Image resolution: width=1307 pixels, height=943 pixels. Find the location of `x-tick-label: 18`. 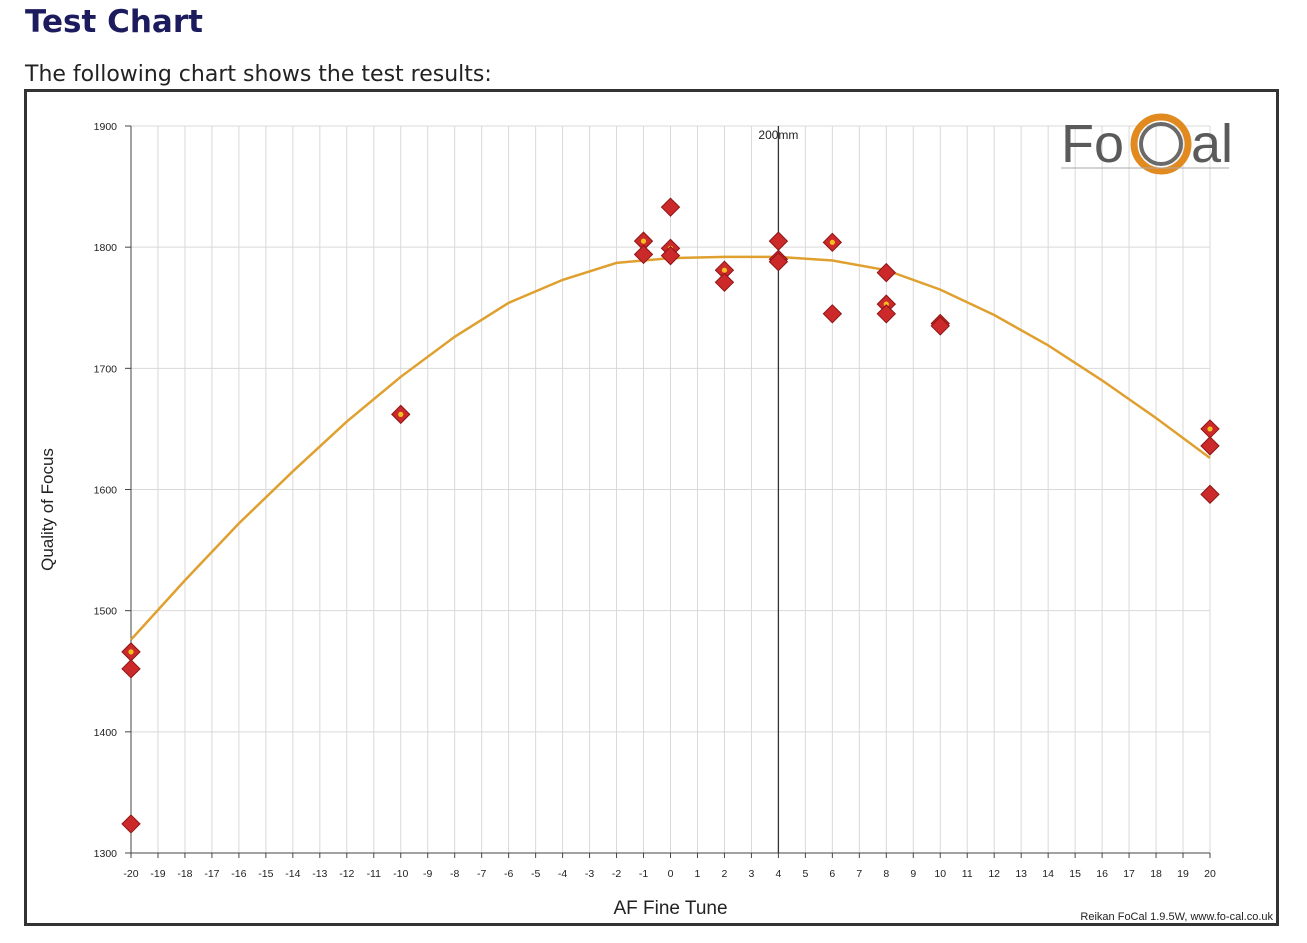

x-tick-label: 18 is located at coordinates (1156, 874).